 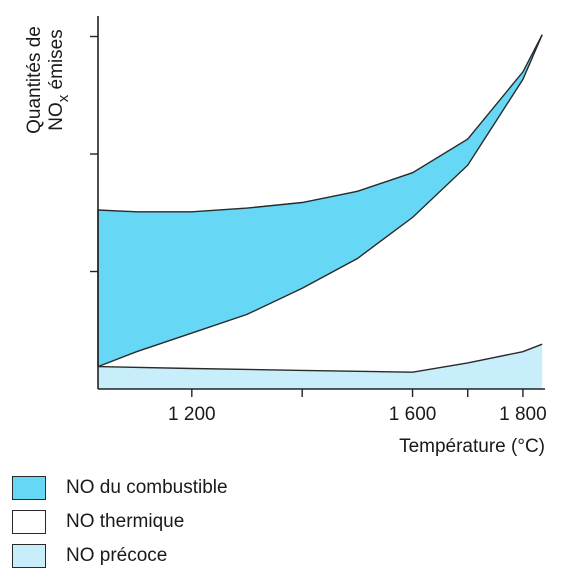 I want to click on legend-item-fuel-no: NO du combustible, so click(x=222, y=488).